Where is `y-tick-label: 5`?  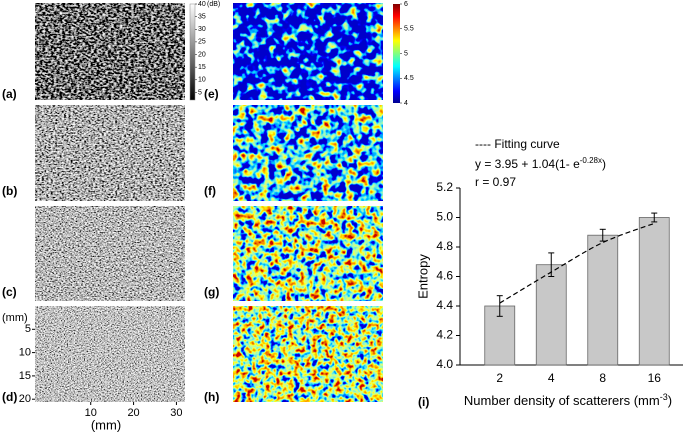
y-tick-label: 5 is located at coordinates (28, 329).